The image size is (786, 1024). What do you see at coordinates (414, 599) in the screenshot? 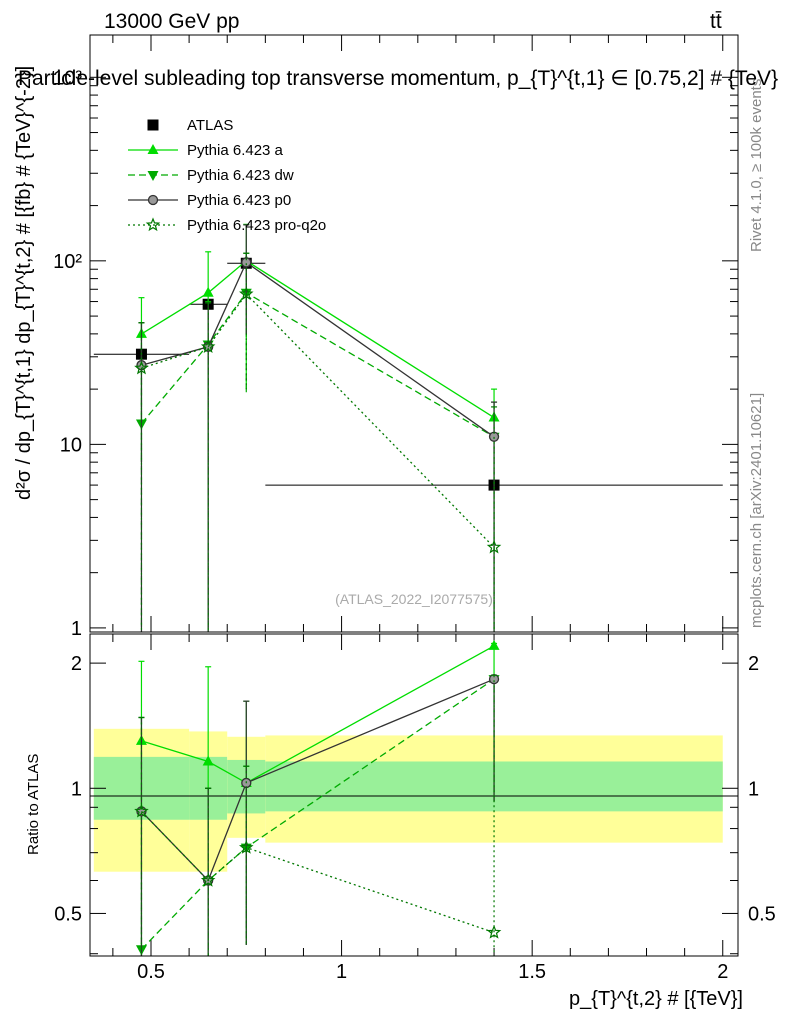
I see `analysis-watermark: (ATLAS_2022_I2077575)` at bounding box center [414, 599].